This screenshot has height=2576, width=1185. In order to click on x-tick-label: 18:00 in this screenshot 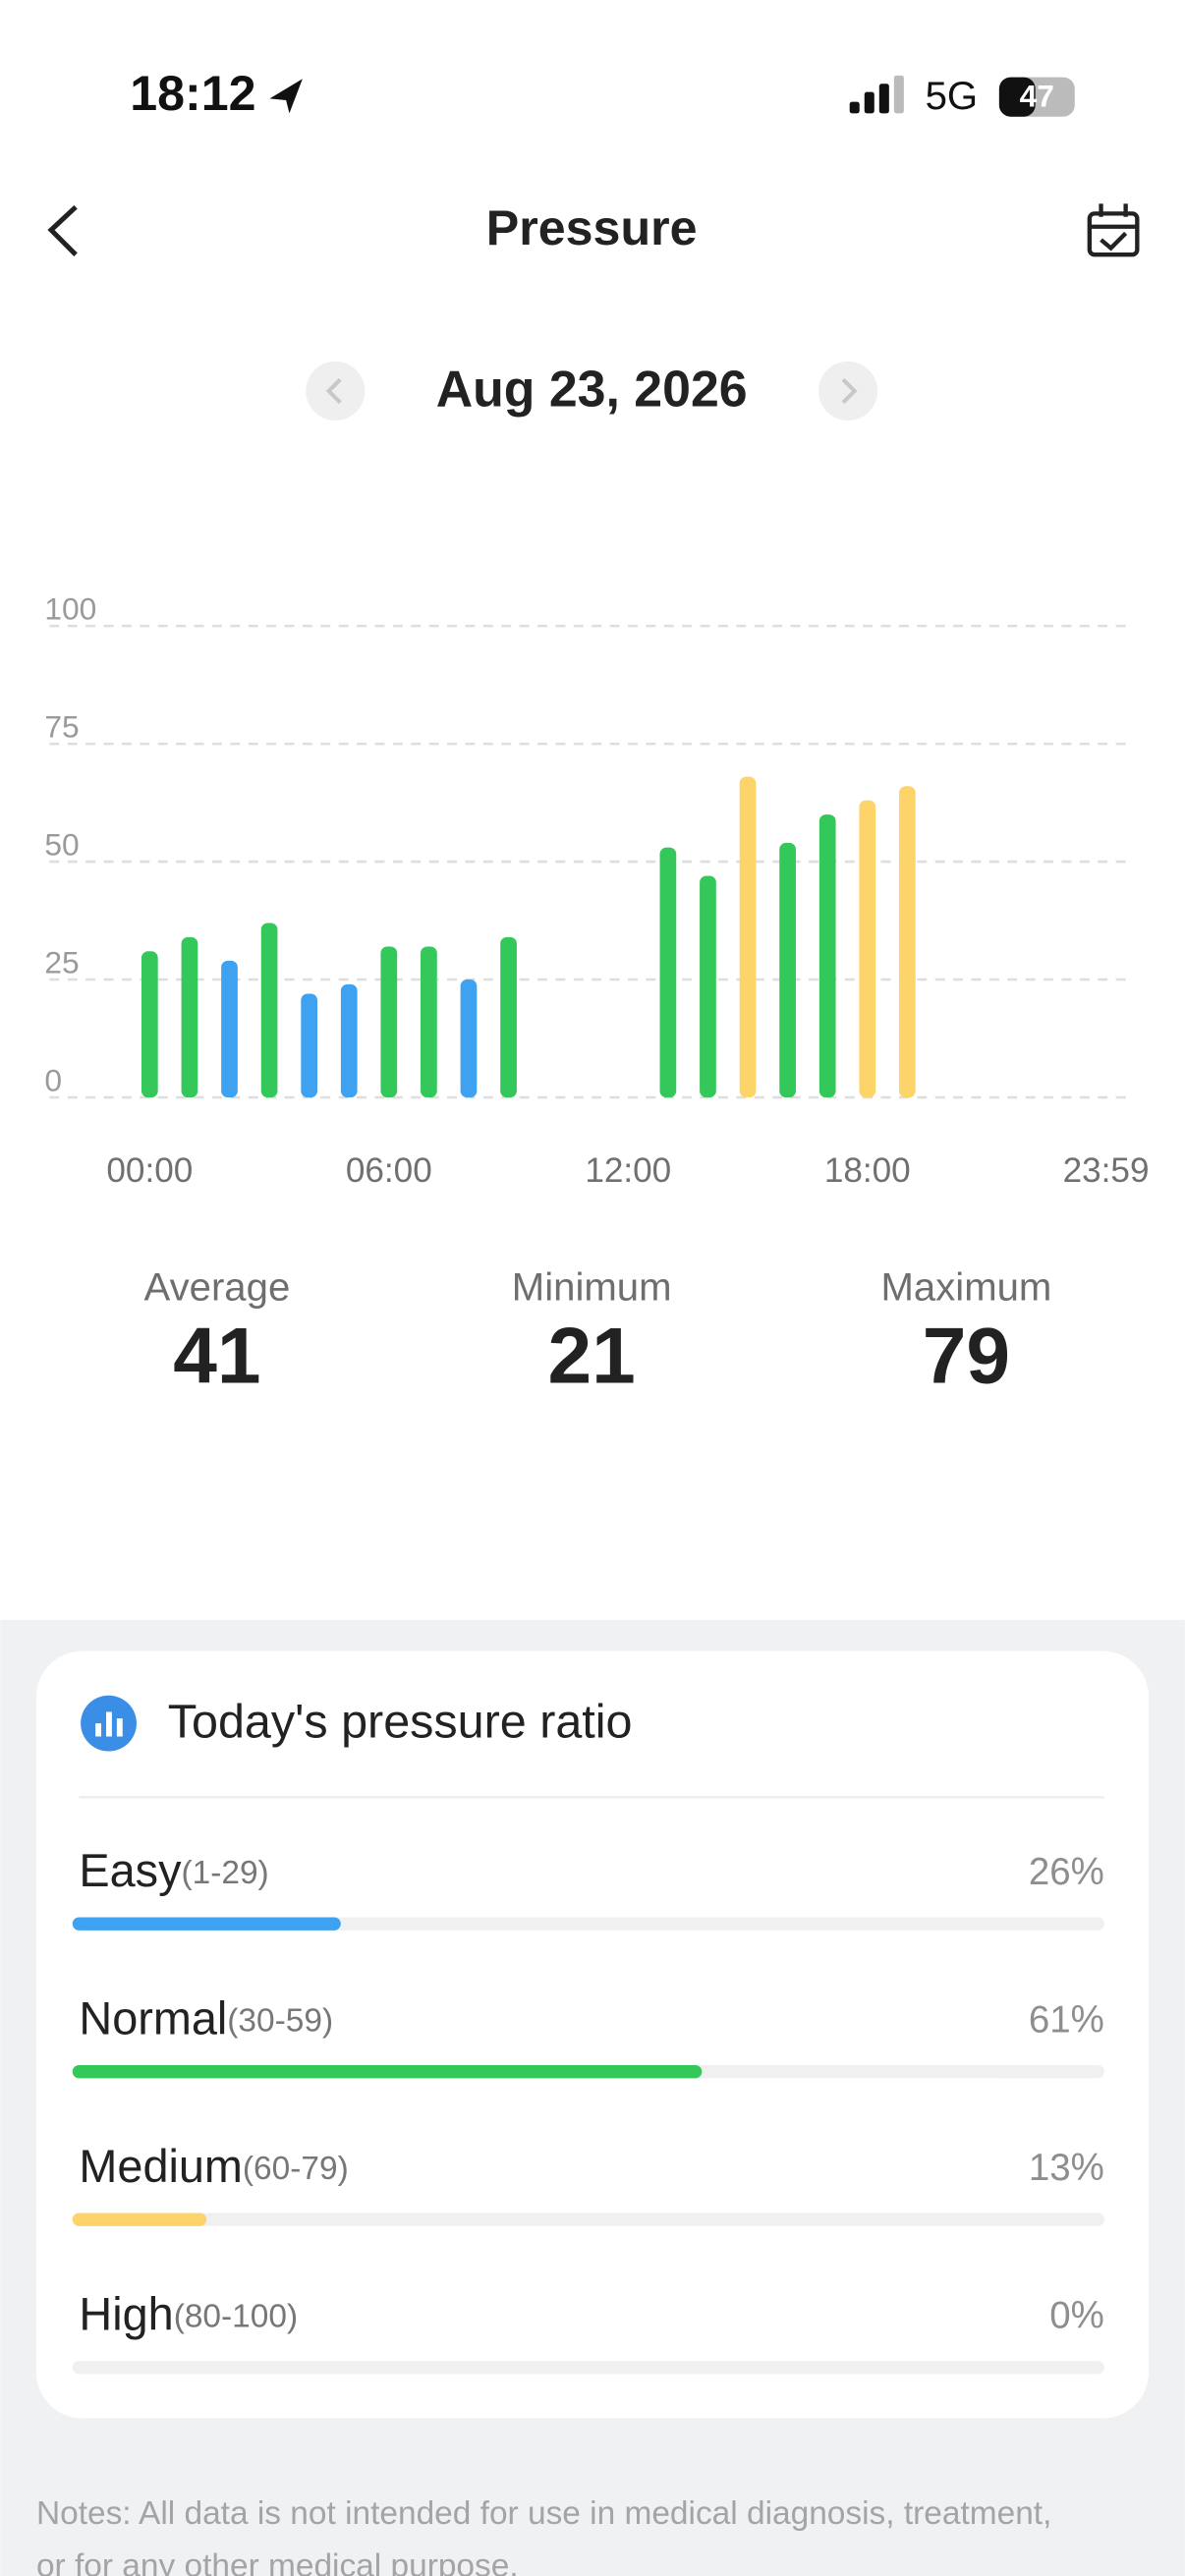, I will do `click(868, 1170)`.